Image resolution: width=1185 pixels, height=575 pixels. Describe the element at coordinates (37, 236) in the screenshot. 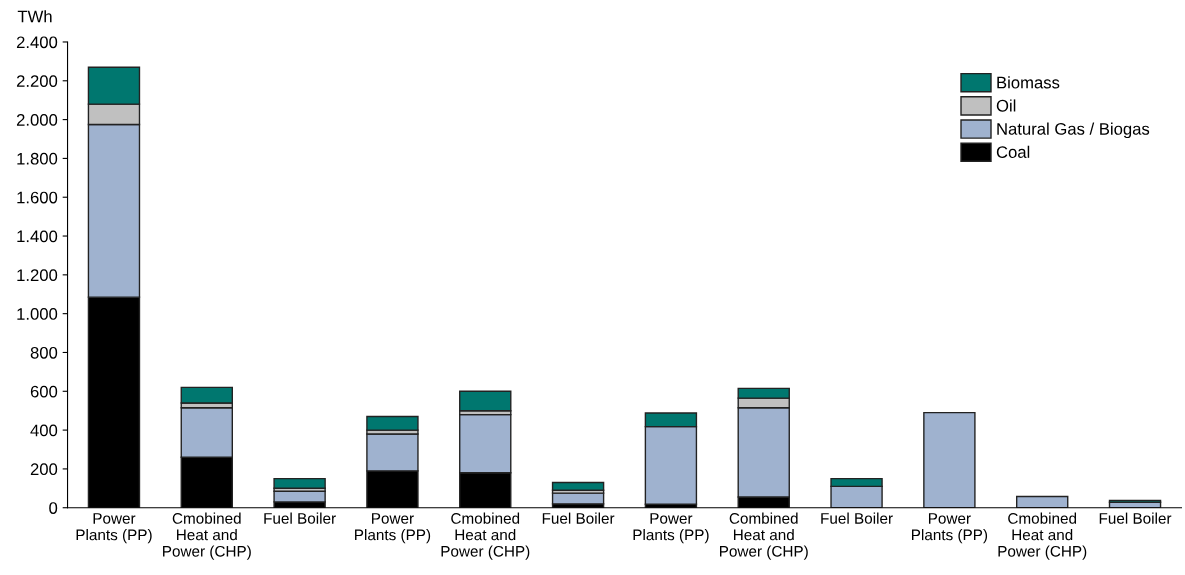

I see `y-tick-label: 1.400` at that location.